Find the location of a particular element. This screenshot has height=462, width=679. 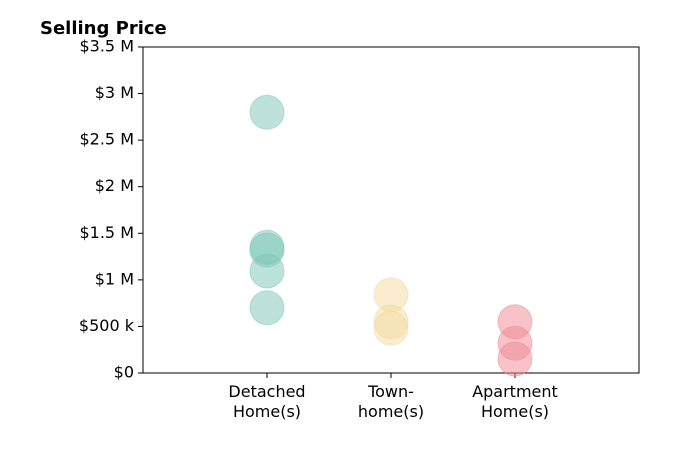

y-tick-label: $1.5 M is located at coordinates (106, 232).